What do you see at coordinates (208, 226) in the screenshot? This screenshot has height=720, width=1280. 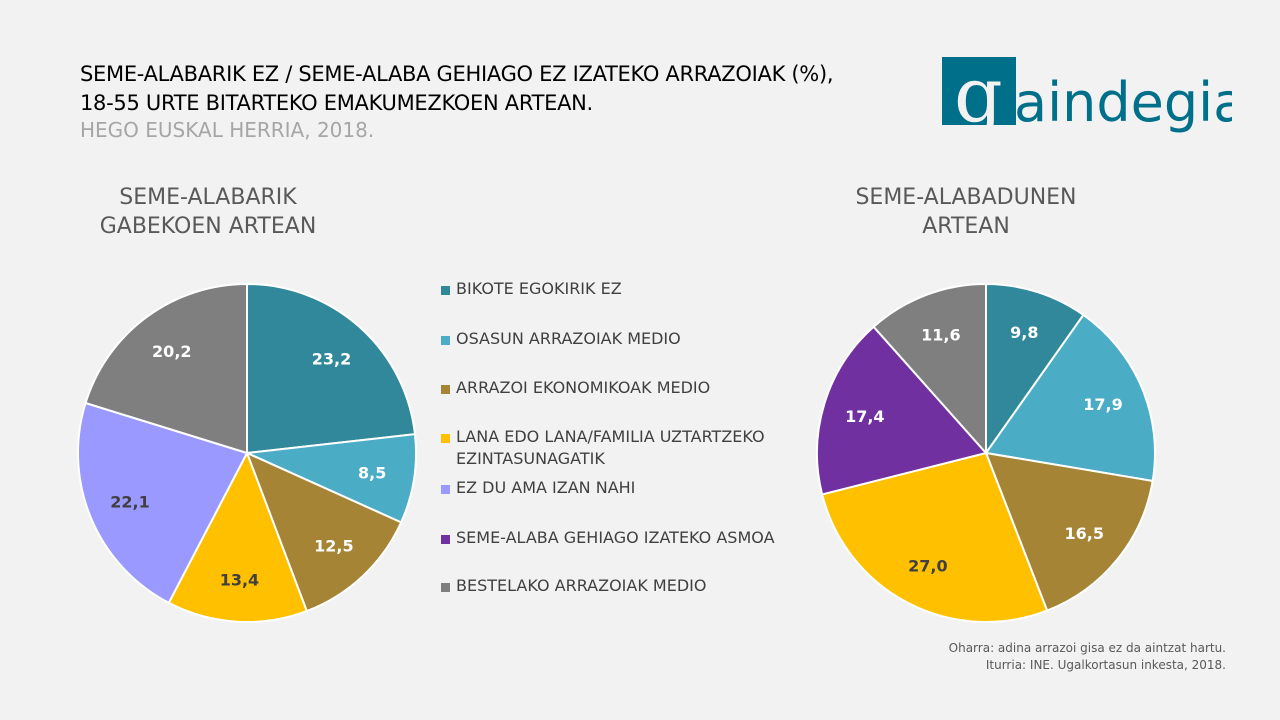 I see `left-pie-title-line2: GABEKOEN ARTEAN` at bounding box center [208, 226].